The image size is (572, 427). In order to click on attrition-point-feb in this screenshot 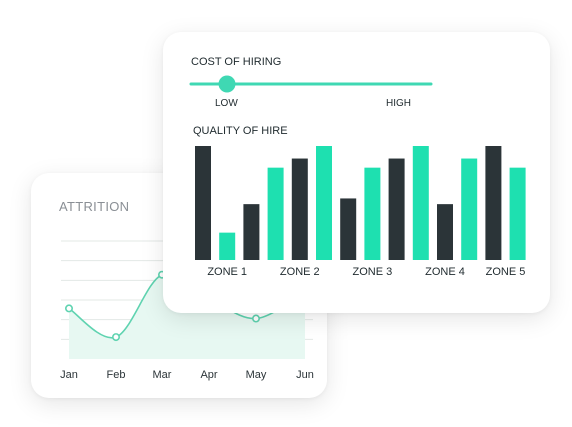, I will do `click(116, 337)`.